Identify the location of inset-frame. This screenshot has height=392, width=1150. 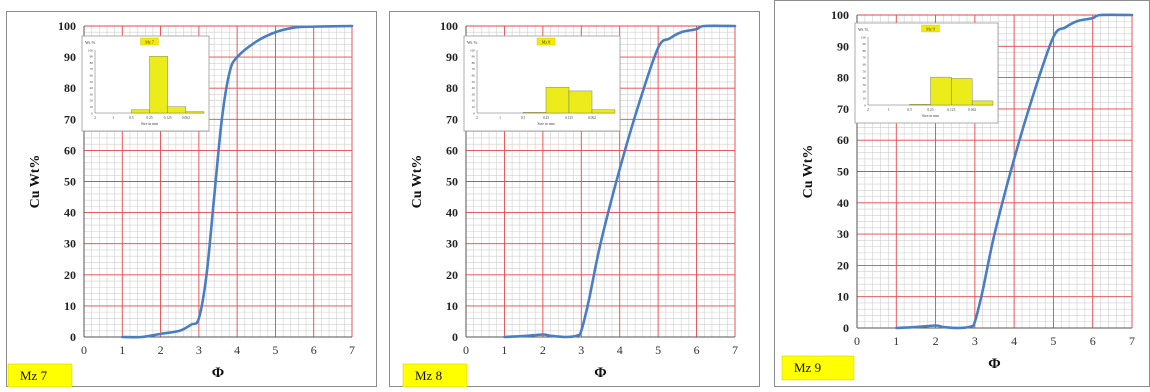
(926, 73).